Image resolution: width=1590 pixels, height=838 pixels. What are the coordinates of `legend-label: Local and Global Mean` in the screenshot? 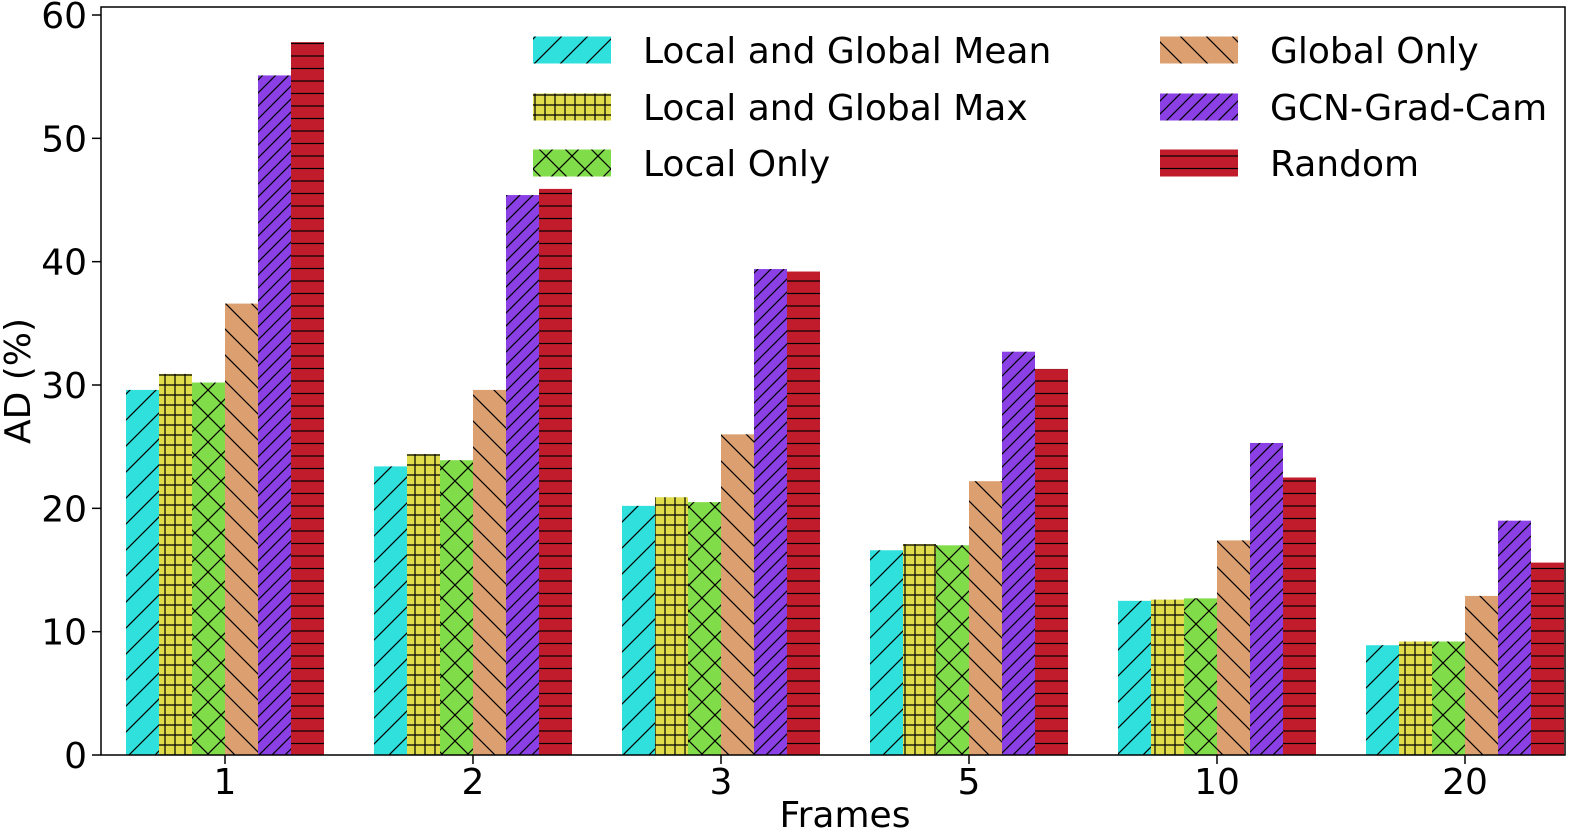 It's located at (847, 51).